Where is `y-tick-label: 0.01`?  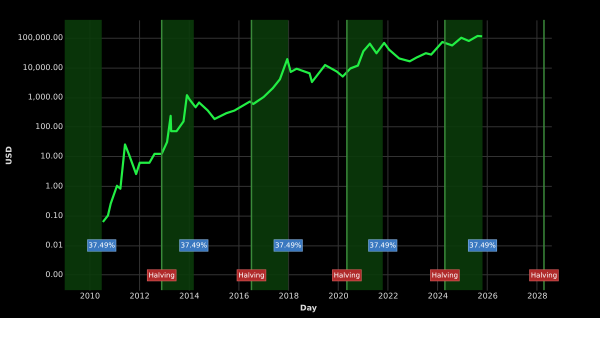
y-tick-label: 0.01 is located at coordinates (54, 245).